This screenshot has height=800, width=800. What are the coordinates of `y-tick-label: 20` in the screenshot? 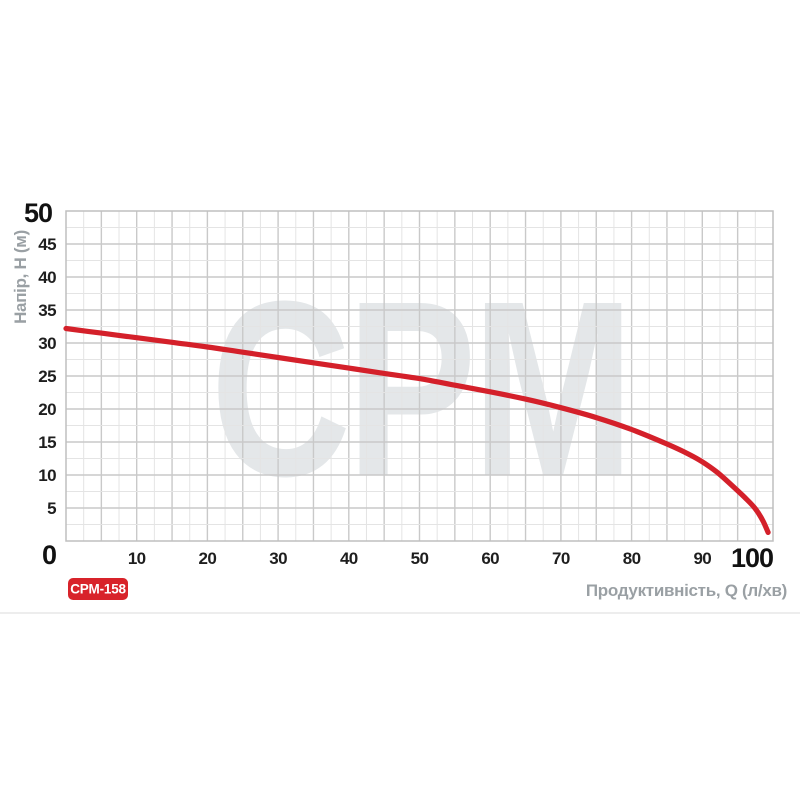 It's located at (47, 409).